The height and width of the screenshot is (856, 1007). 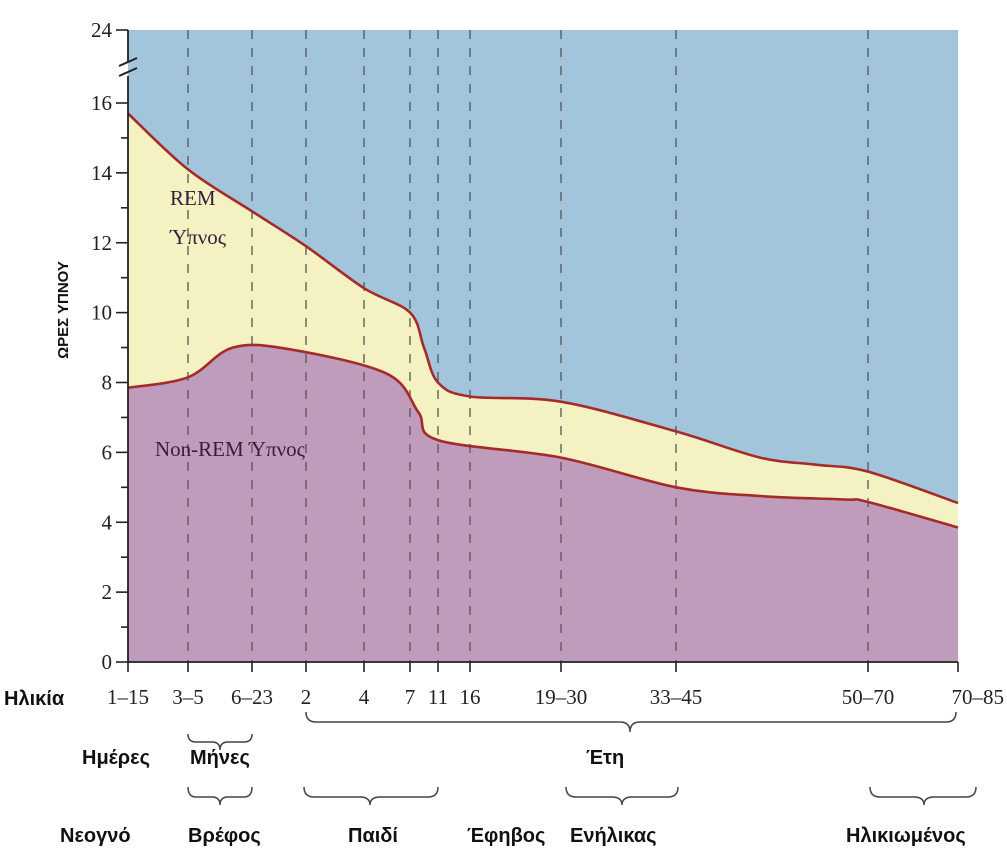 What do you see at coordinates (102, 173) in the screenshot?
I see `y-tick-label-14: 14` at bounding box center [102, 173].